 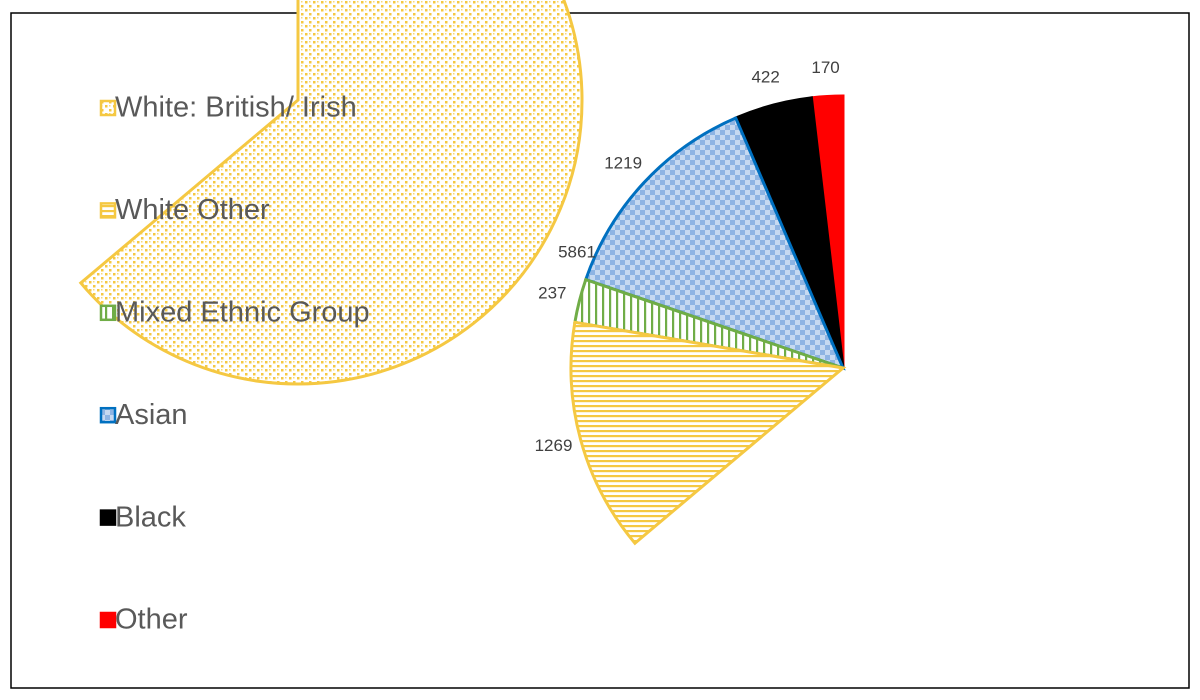 I want to click on data-label: 1219, so click(x=623, y=162).